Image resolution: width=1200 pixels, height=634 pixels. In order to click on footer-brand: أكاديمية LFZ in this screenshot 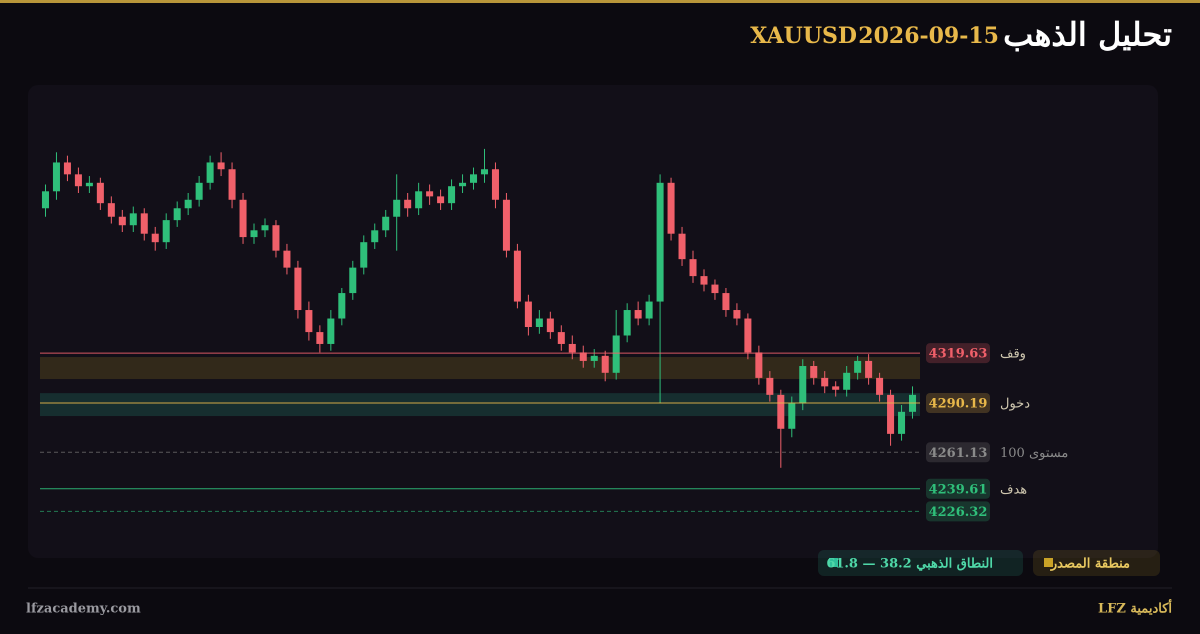, I will do `click(1135, 608)`.